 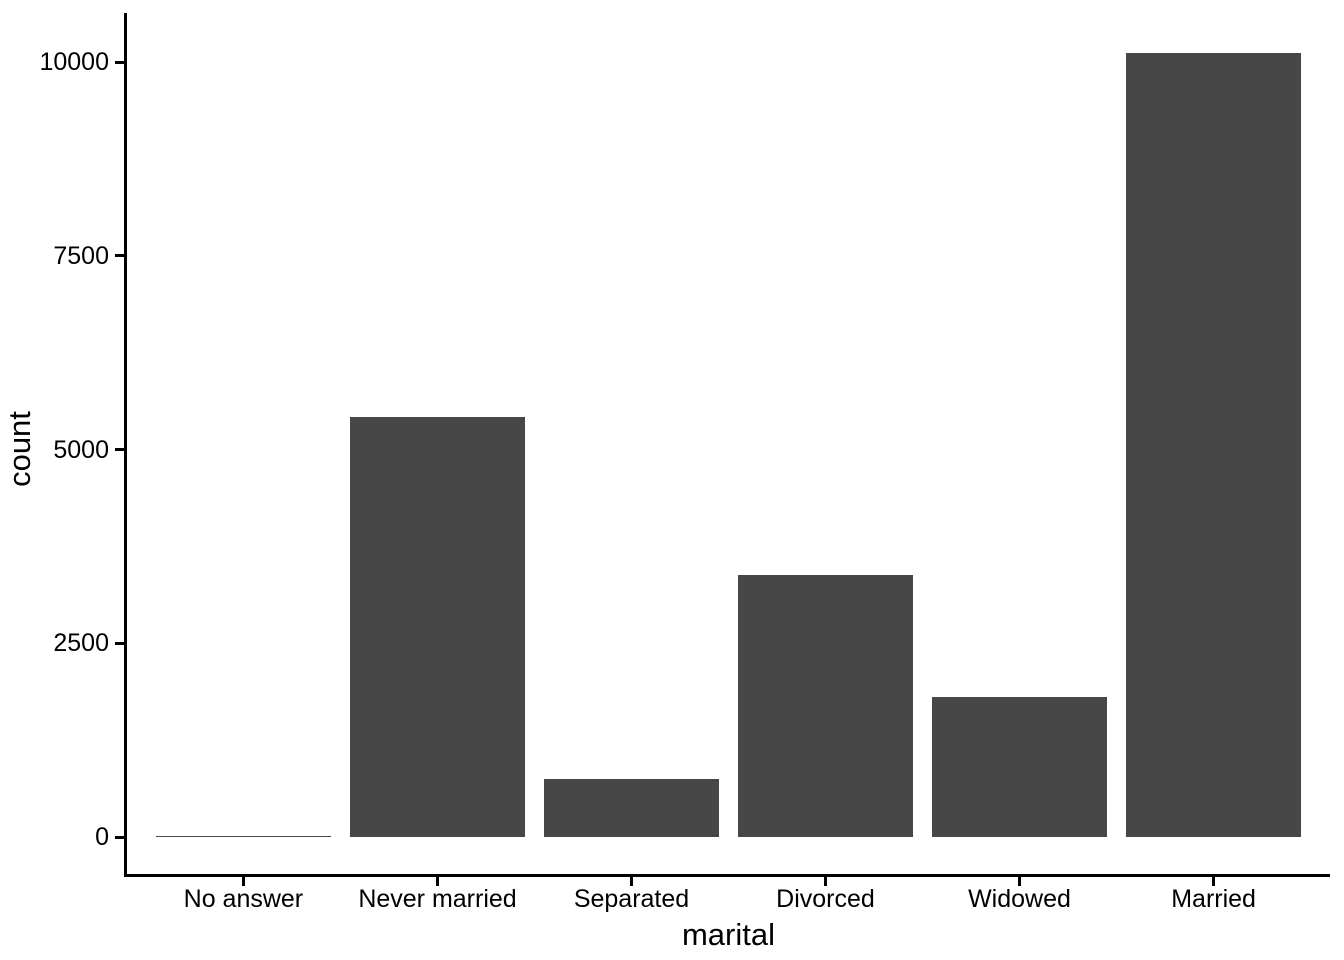 What do you see at coordinates (243, 836) in the screenshot?
I see `bar-no-answer` at bounding box center [243, 836].